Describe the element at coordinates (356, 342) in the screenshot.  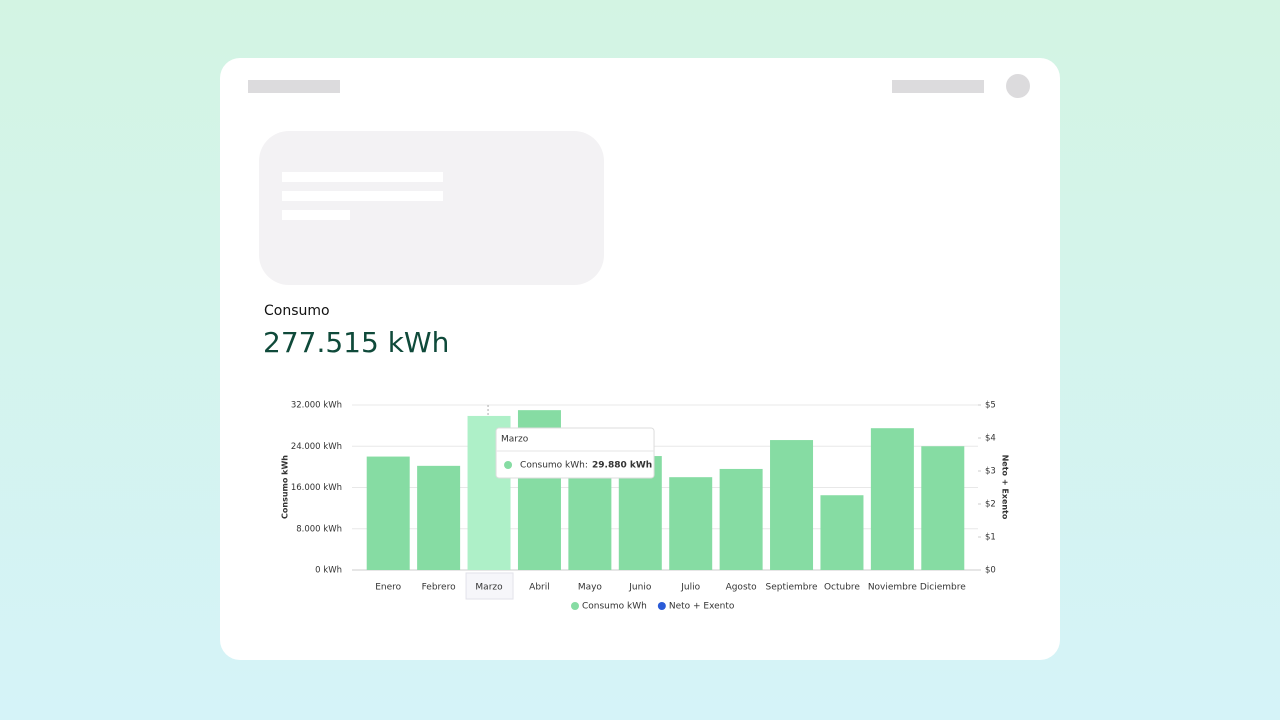
I see `summary-value: 277.515 kWh` at that location.